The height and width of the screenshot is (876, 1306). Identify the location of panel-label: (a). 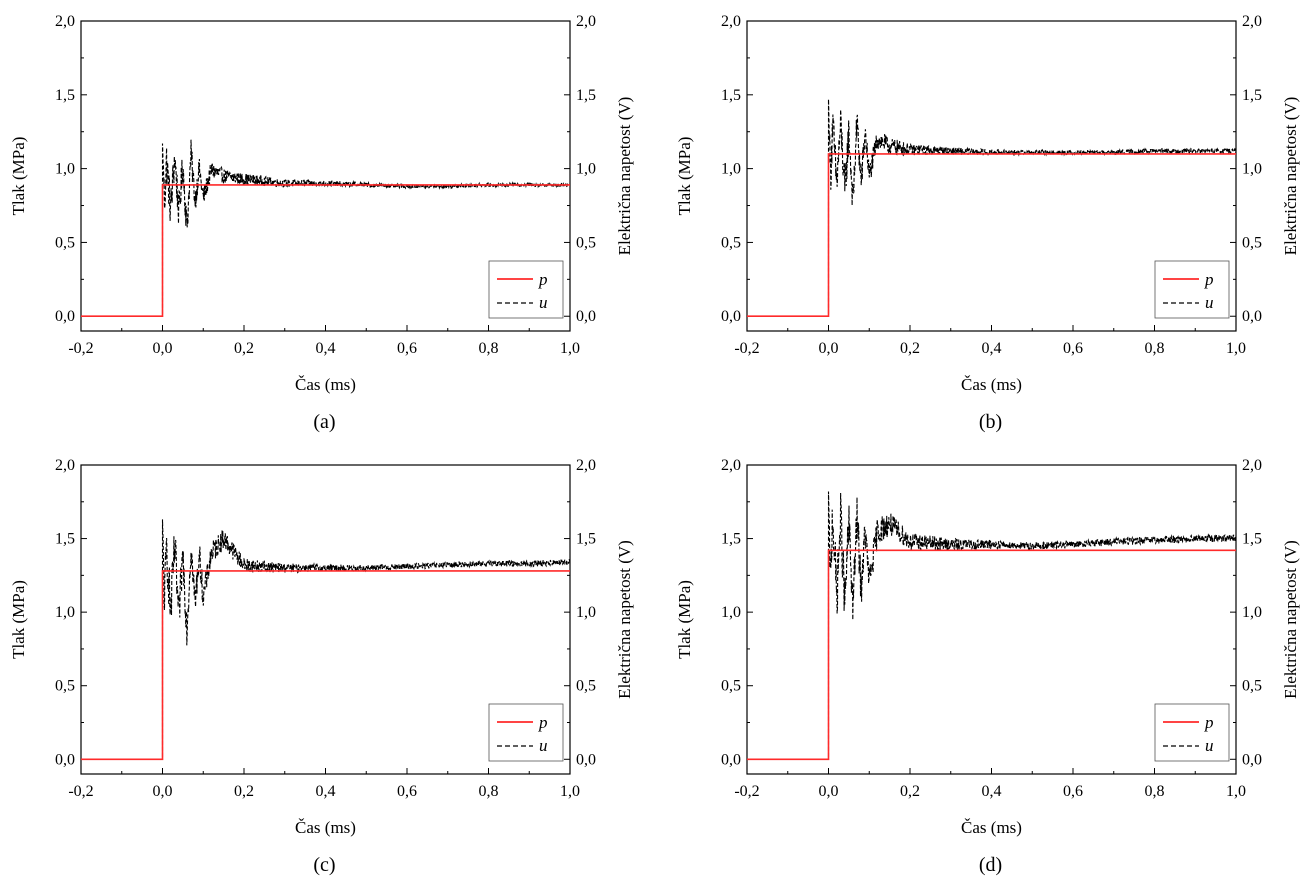
(324, 422).